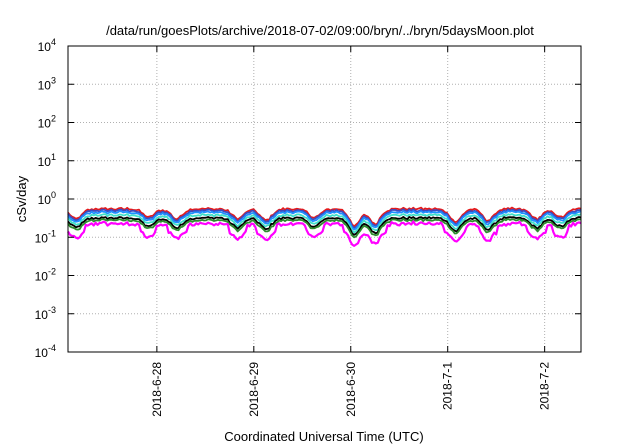 The image size is (640, 448). What do you see at coordinates (45, 351) in the screenshot?
I see `y-tick-label: 10⁻⁴` at bounding box center [45, 351].